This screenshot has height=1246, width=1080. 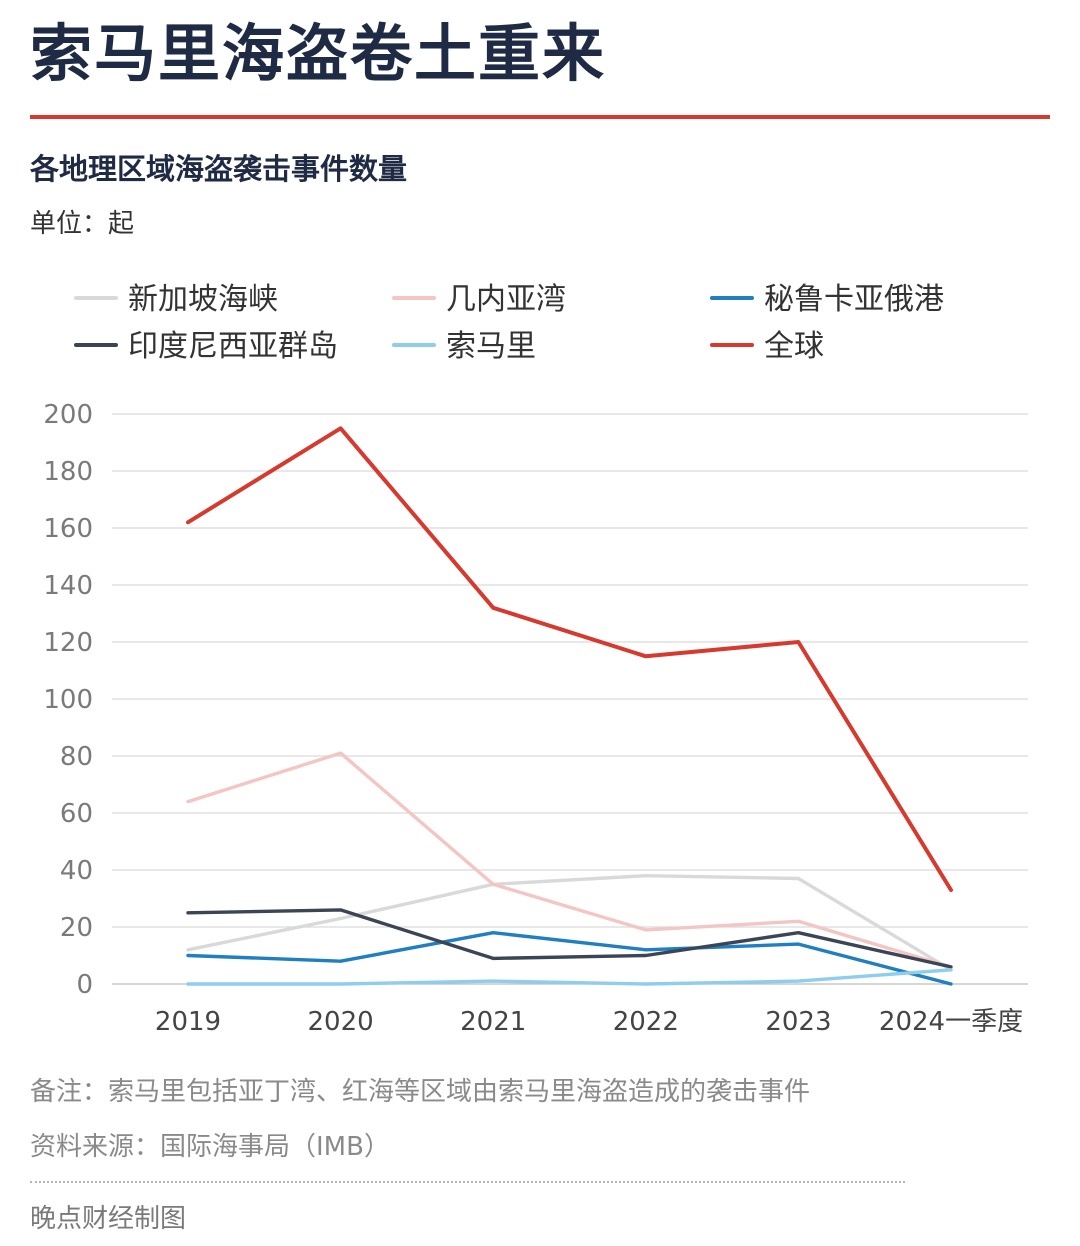 I want to click on title-divider, so click(x=540, y=117).